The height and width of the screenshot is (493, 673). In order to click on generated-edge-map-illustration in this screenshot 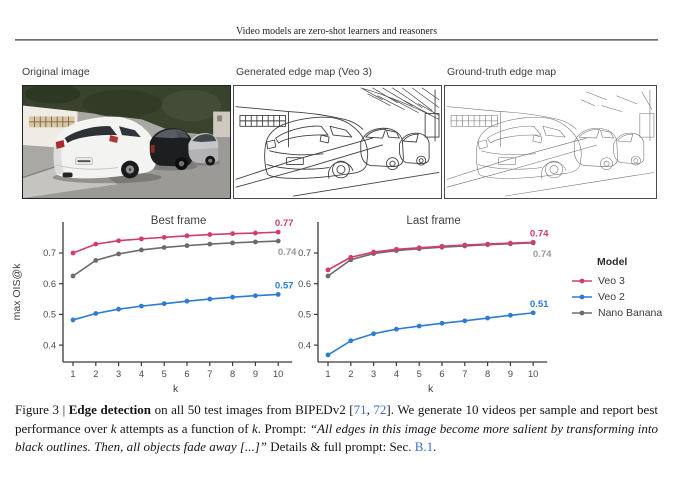, I will do `click(337, 142)`.